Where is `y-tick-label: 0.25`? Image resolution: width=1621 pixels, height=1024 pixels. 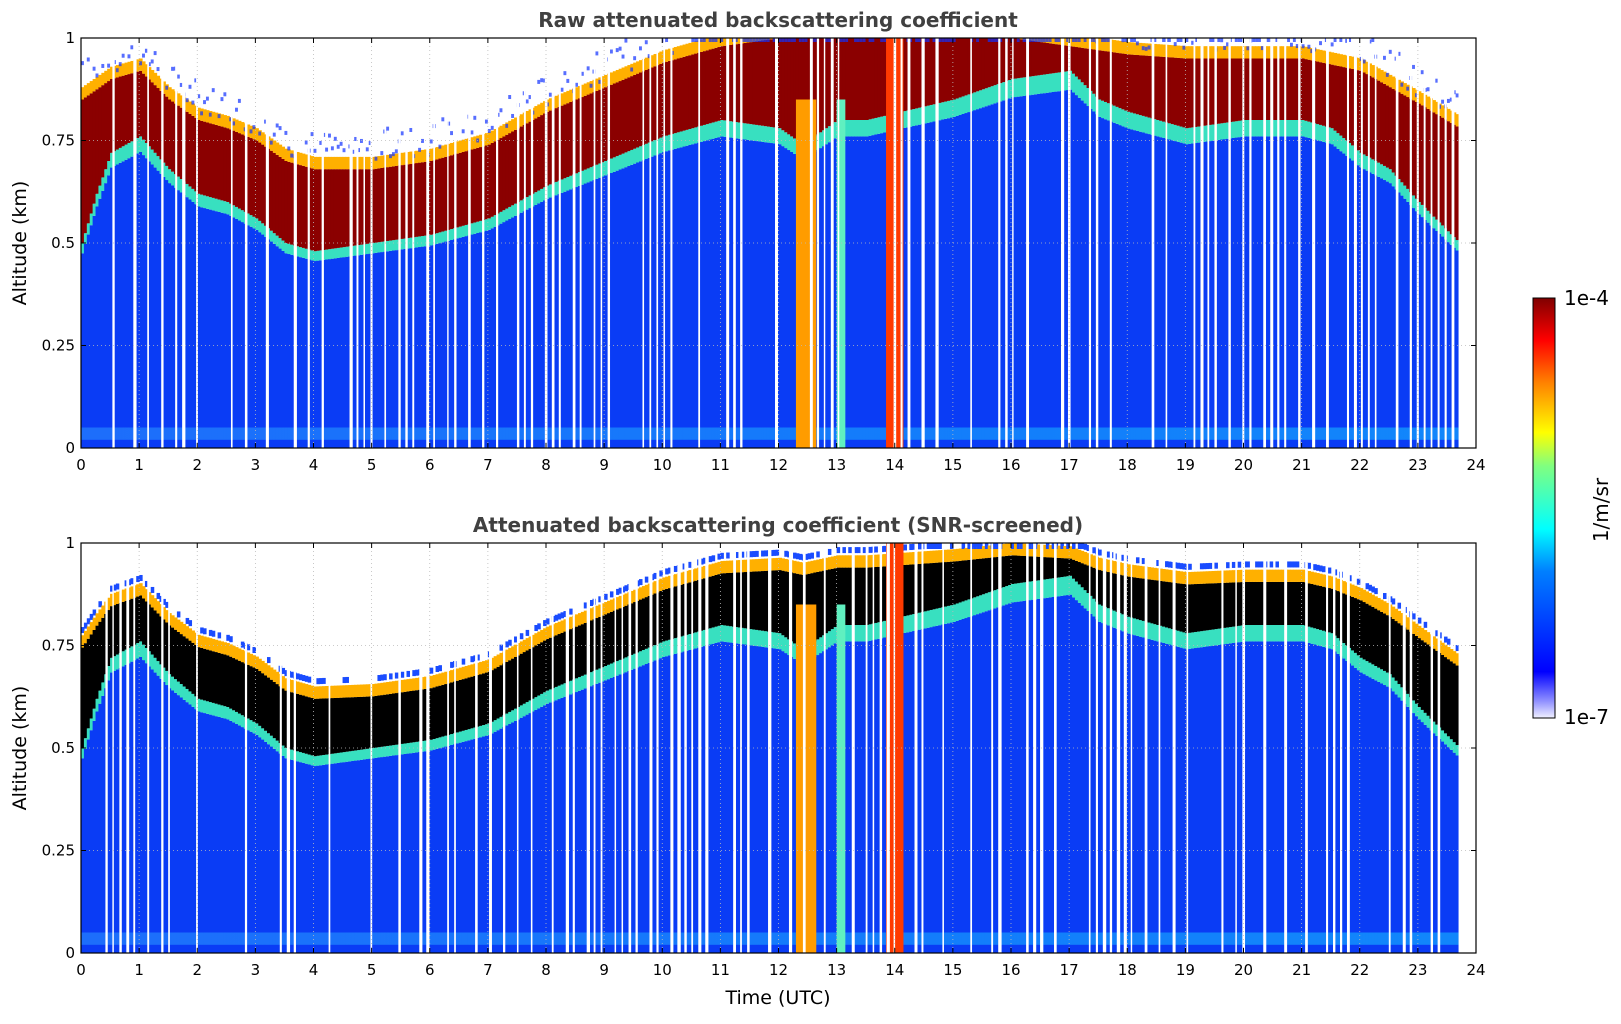
y-tick-label: 0.25 is located at coordinates (58, 346).